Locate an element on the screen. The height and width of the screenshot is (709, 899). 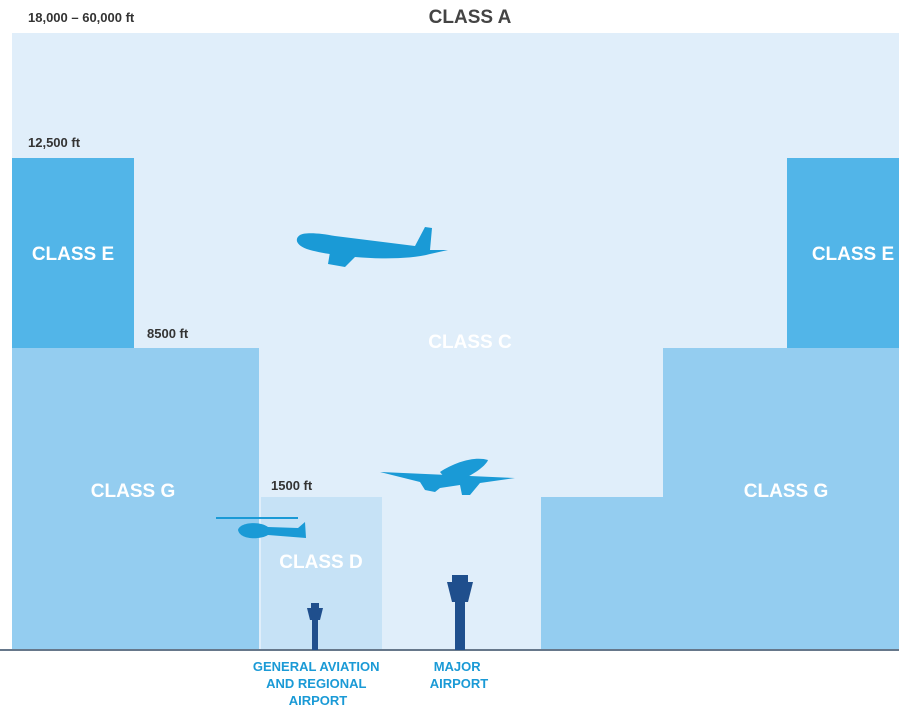
class-e-left-area is located at coordinates (73, 253).